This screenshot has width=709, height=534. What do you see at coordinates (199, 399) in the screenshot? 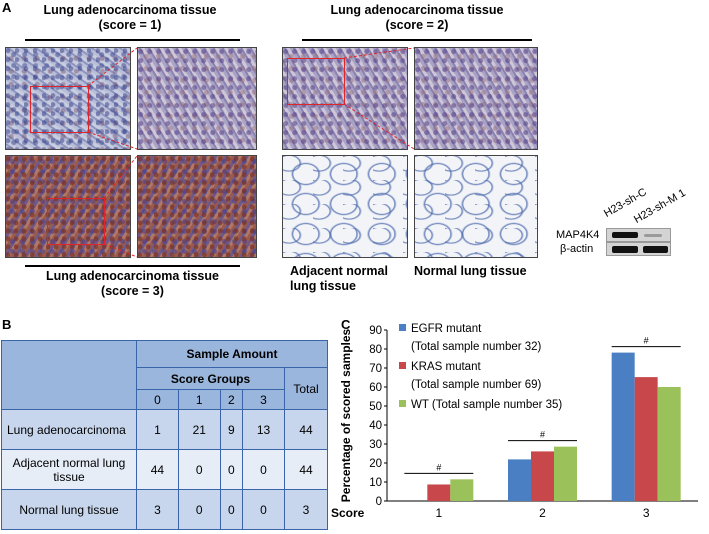
I see `header-score-1: 1` at bounding box center [199, 399].